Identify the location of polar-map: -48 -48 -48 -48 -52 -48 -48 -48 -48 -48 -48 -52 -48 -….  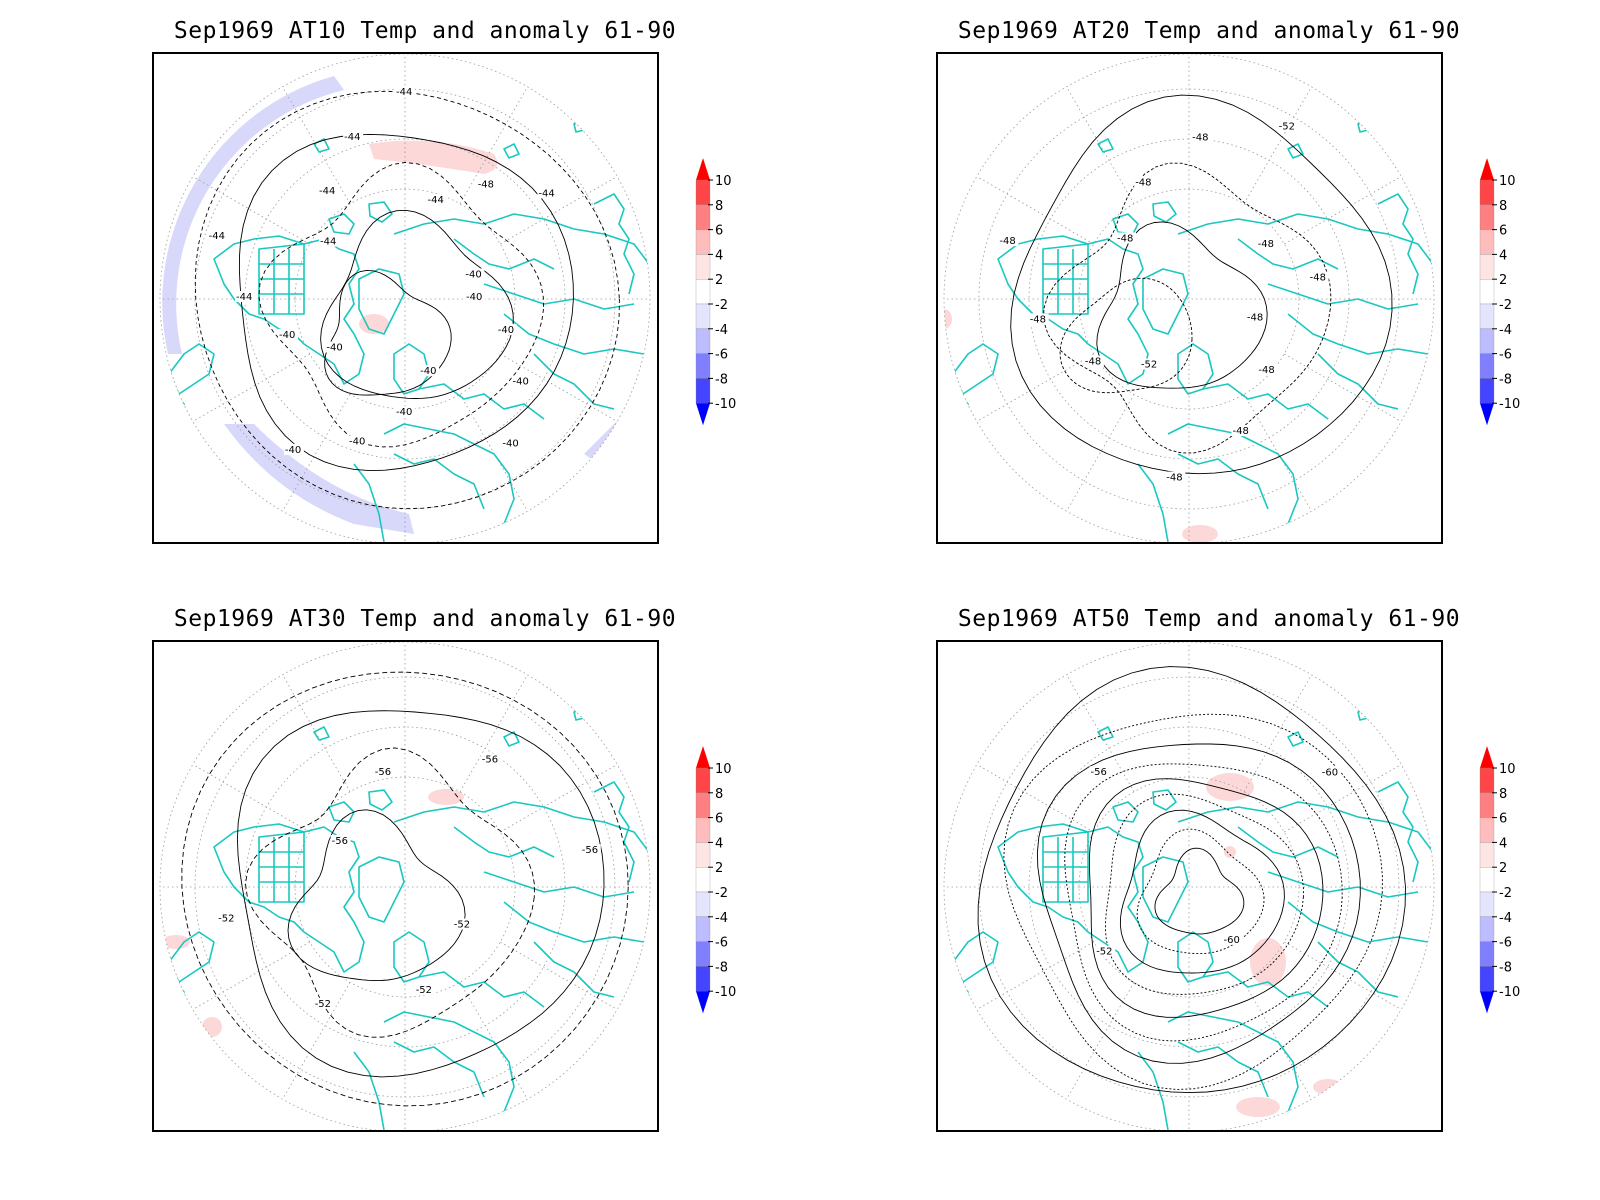
(1189, 298).